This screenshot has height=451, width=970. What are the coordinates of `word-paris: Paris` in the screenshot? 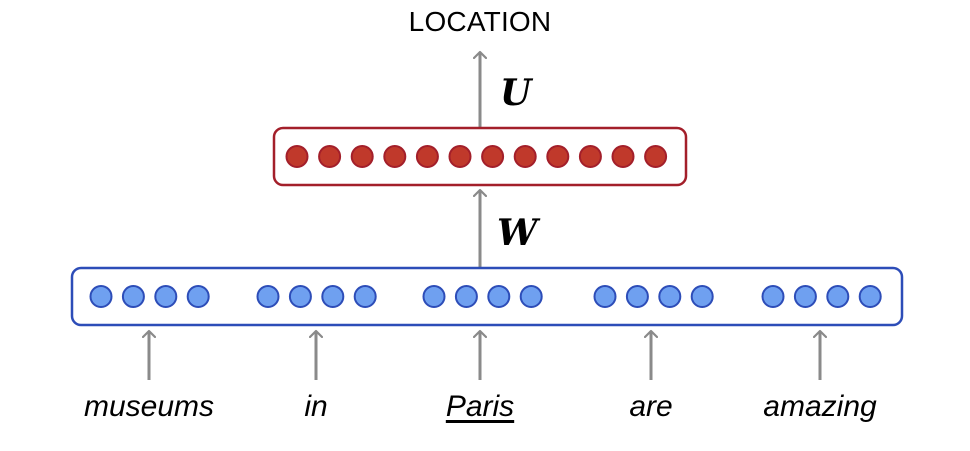 It's located at (480, 406).